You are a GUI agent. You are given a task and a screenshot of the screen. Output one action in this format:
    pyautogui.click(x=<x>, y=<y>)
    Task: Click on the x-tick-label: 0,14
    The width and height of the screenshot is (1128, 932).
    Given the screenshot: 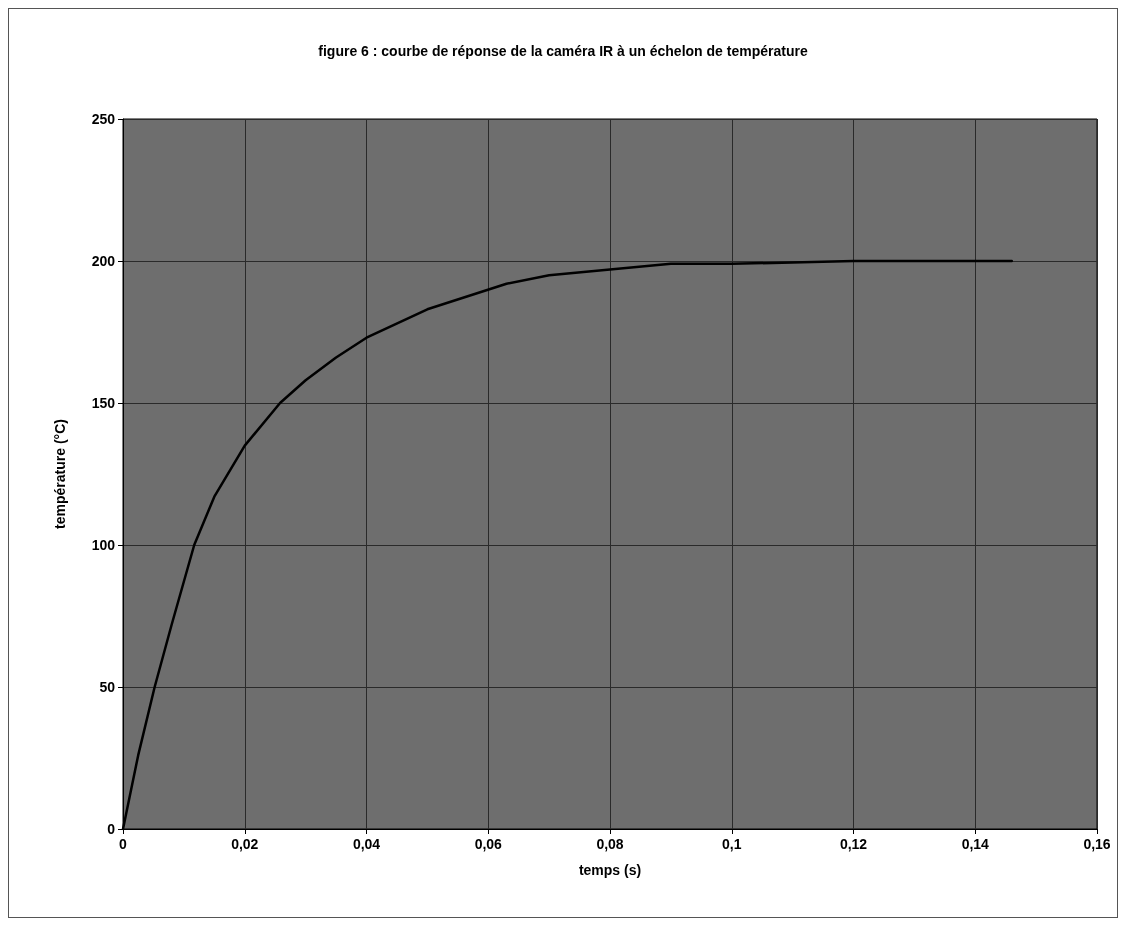 What is the action you would take?
    pyautogui.click(x=975, y=844)
    